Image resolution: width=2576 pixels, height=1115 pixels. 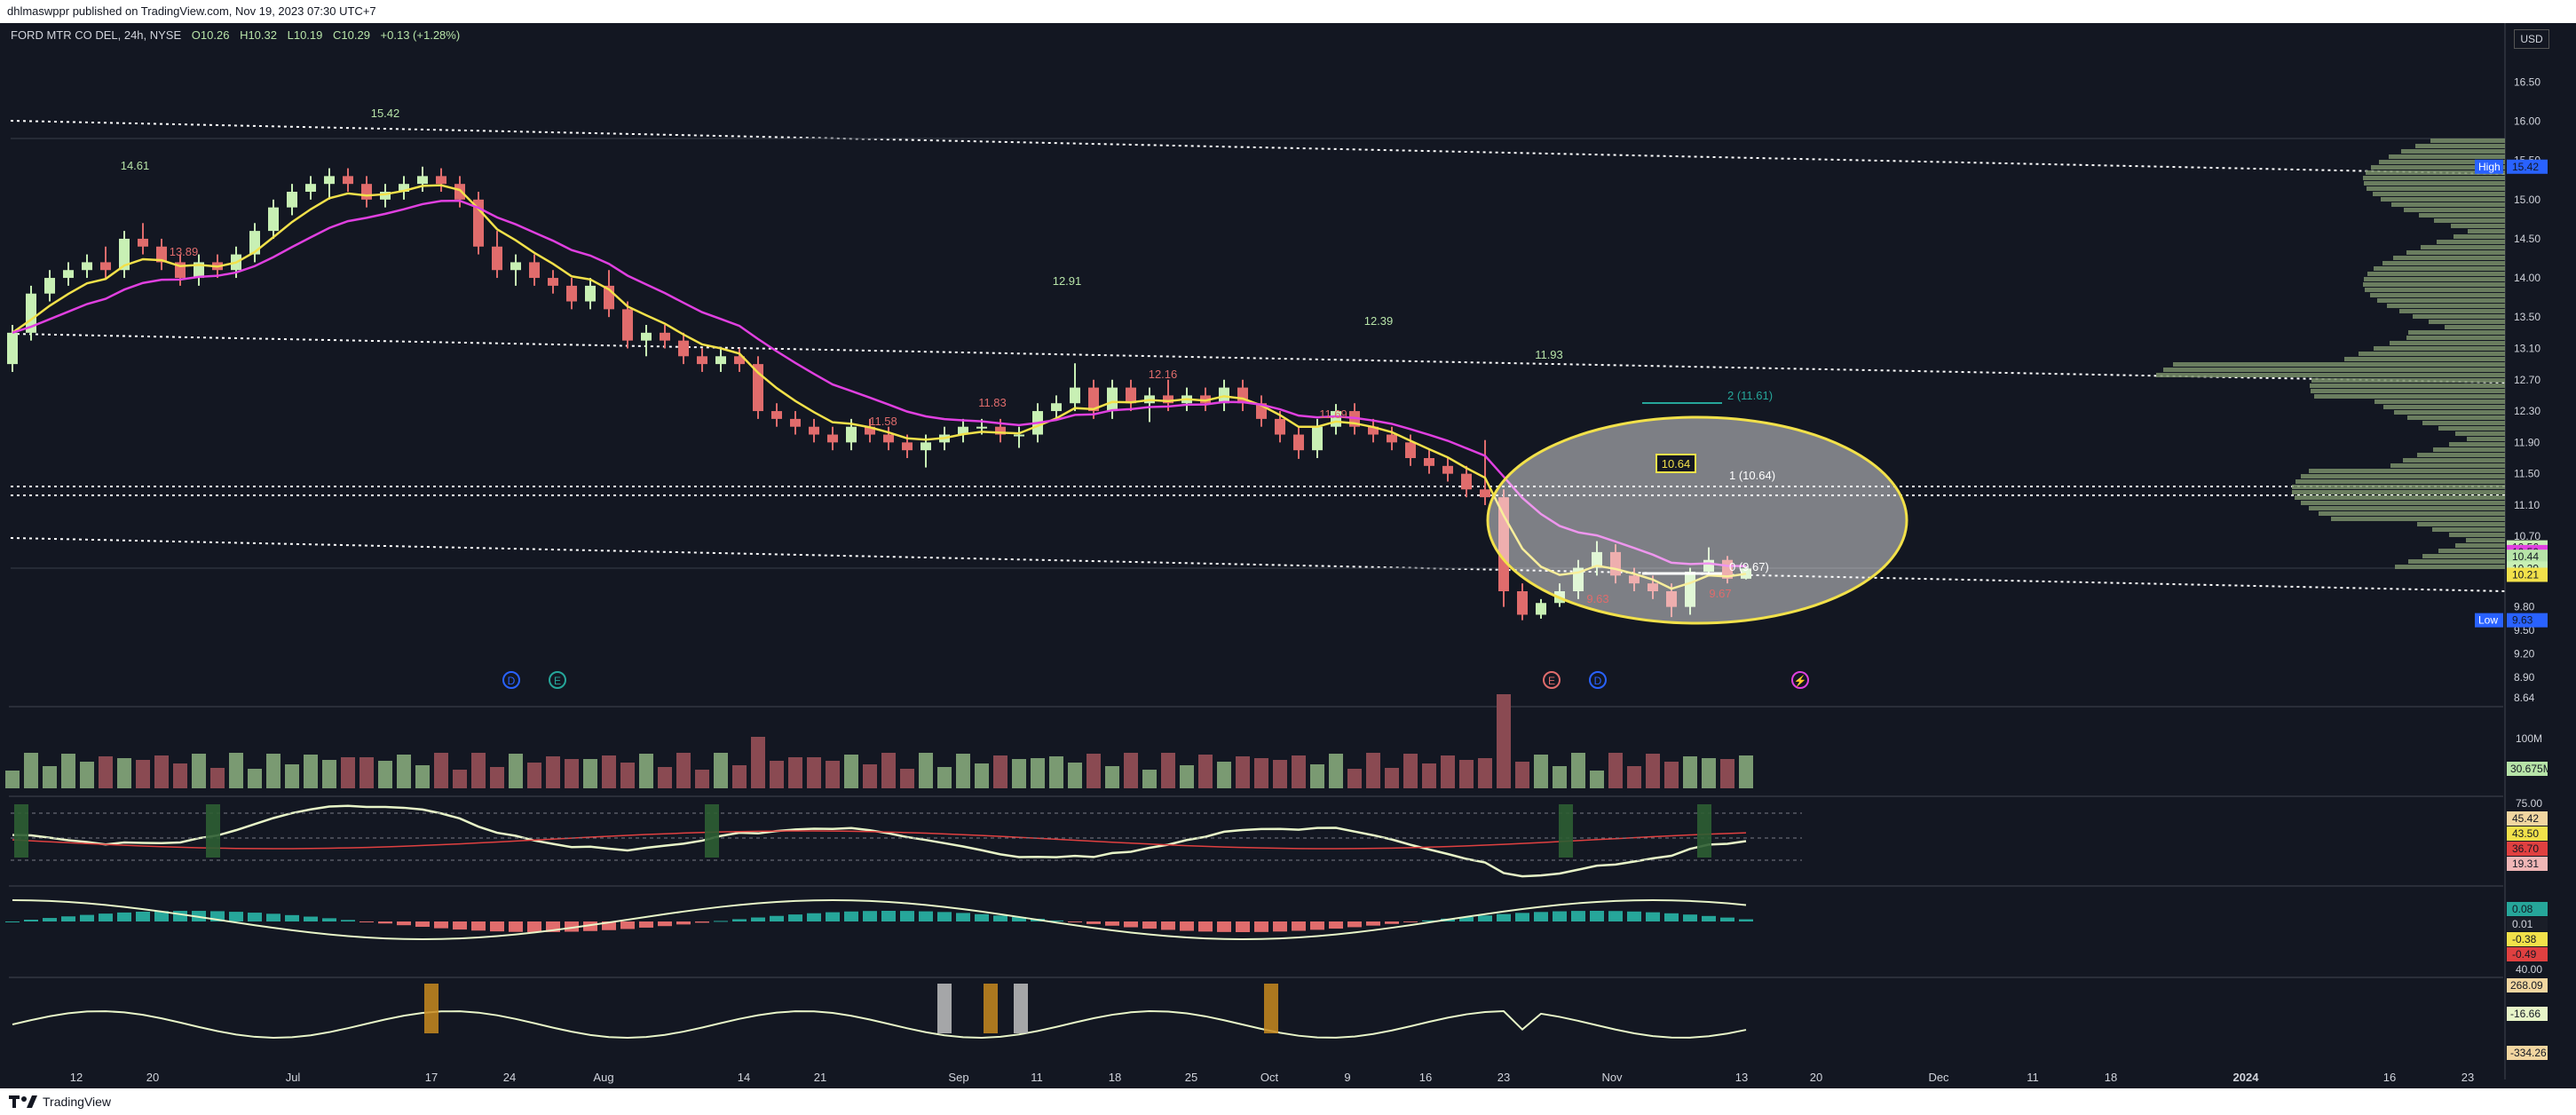 I want to click on rsi-badge-value: 19.31, so click(x=2525, y=864).